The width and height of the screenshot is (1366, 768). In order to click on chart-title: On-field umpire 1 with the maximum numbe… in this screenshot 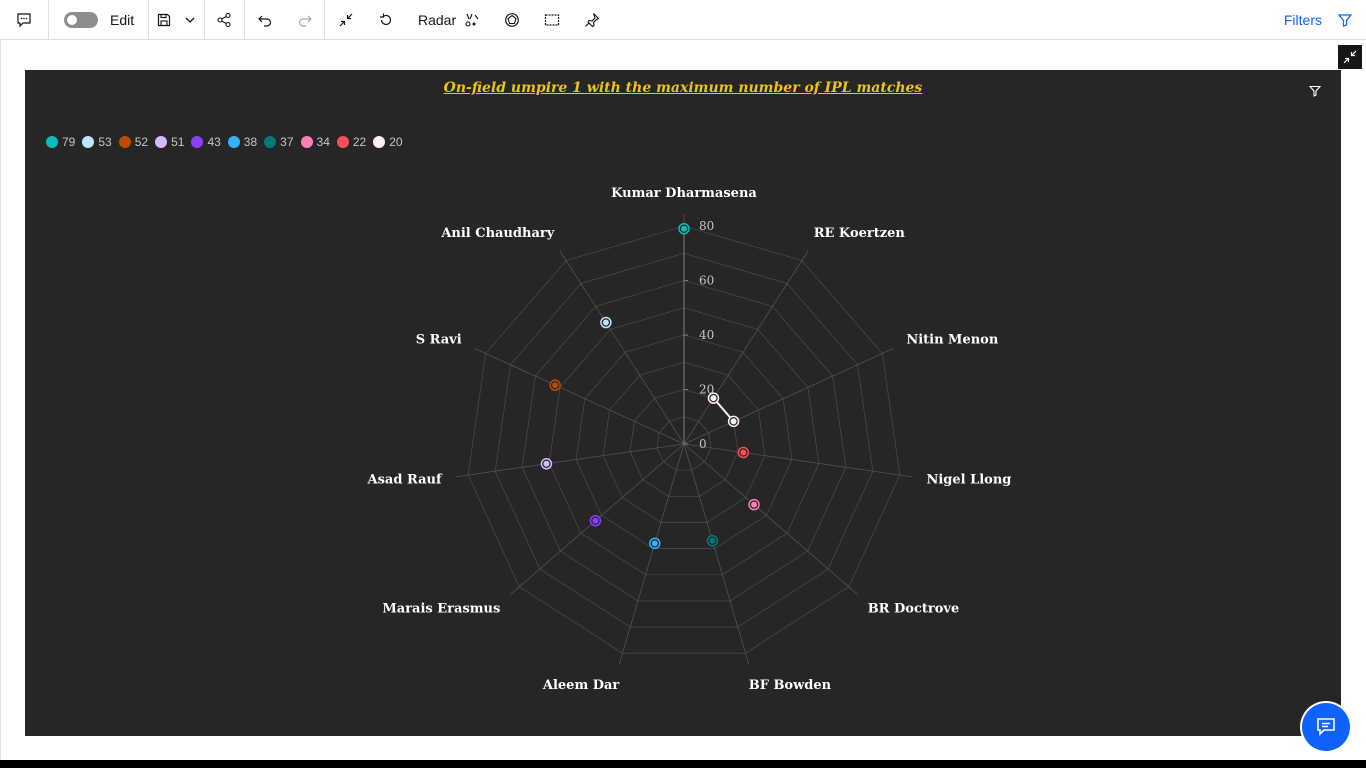, I will do `click(683, 88)`.